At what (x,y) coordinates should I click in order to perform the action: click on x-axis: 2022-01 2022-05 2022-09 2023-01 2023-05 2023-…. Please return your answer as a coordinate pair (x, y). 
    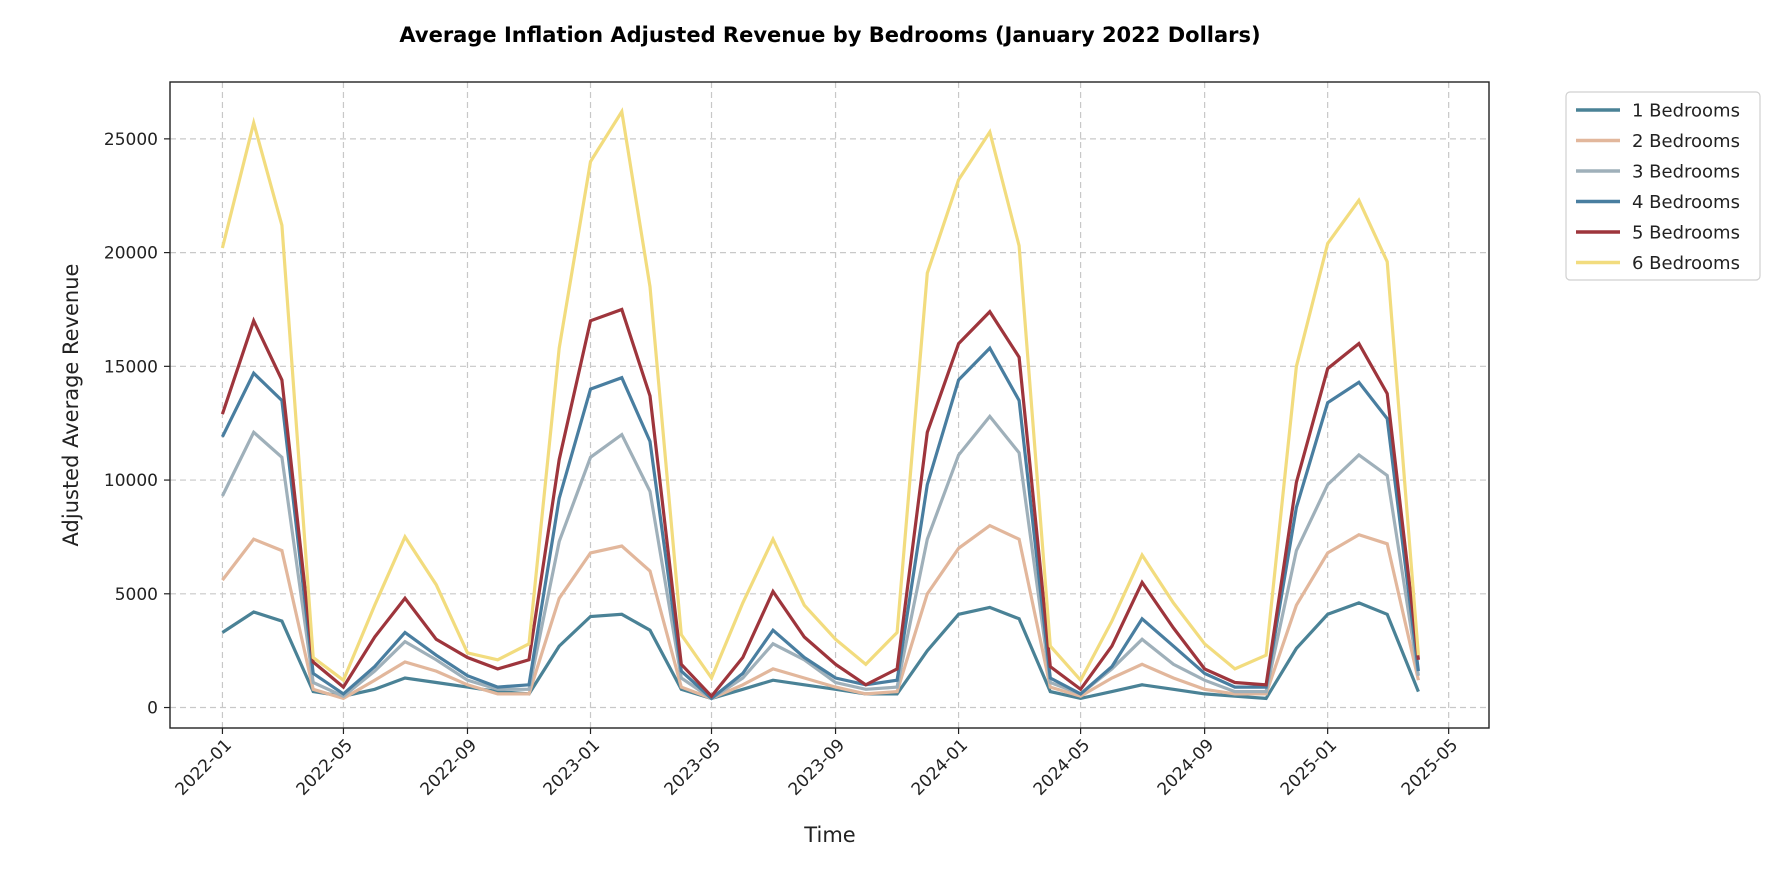
    Looking at the image, I should click on (817, 764).